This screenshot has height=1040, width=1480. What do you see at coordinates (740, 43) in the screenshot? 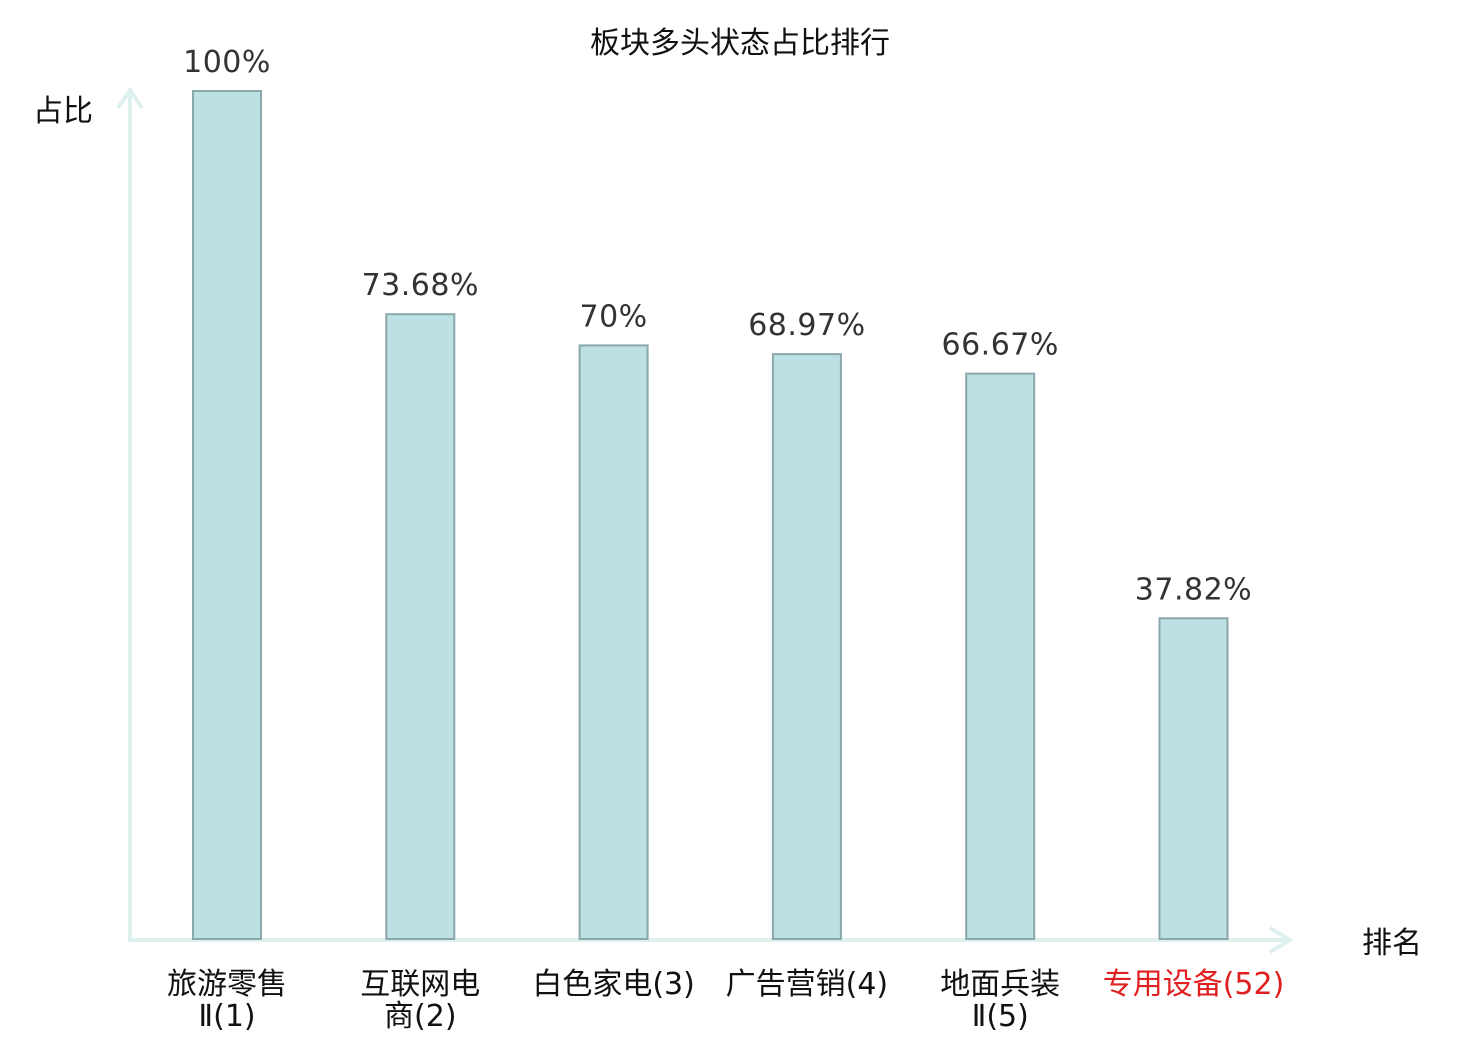
I see `chart-title: 板块多头状态占比排行` at bounding box center [740, 43].